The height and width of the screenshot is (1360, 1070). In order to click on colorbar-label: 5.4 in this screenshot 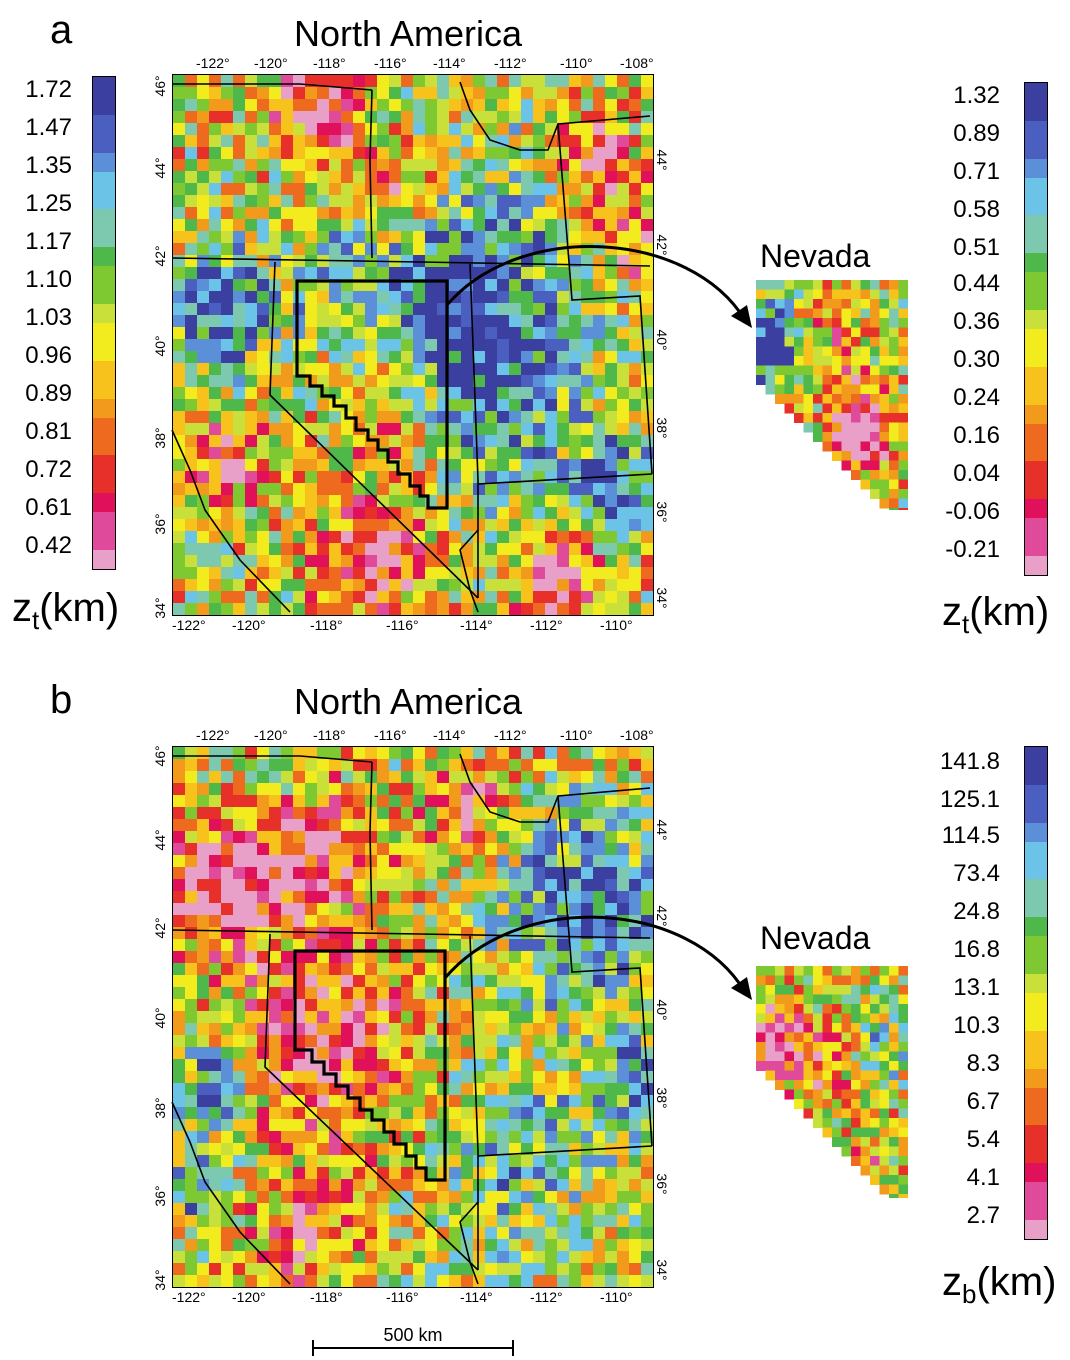, I will do `click(983, 1139)`.